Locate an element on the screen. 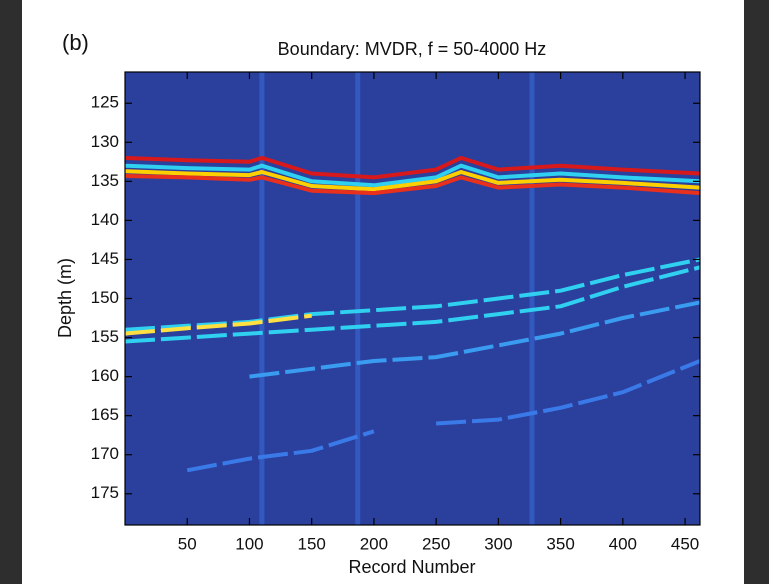 This screenshot has width=769, height=584. x-tick-label: 100 is located at coordinates (249, 543).